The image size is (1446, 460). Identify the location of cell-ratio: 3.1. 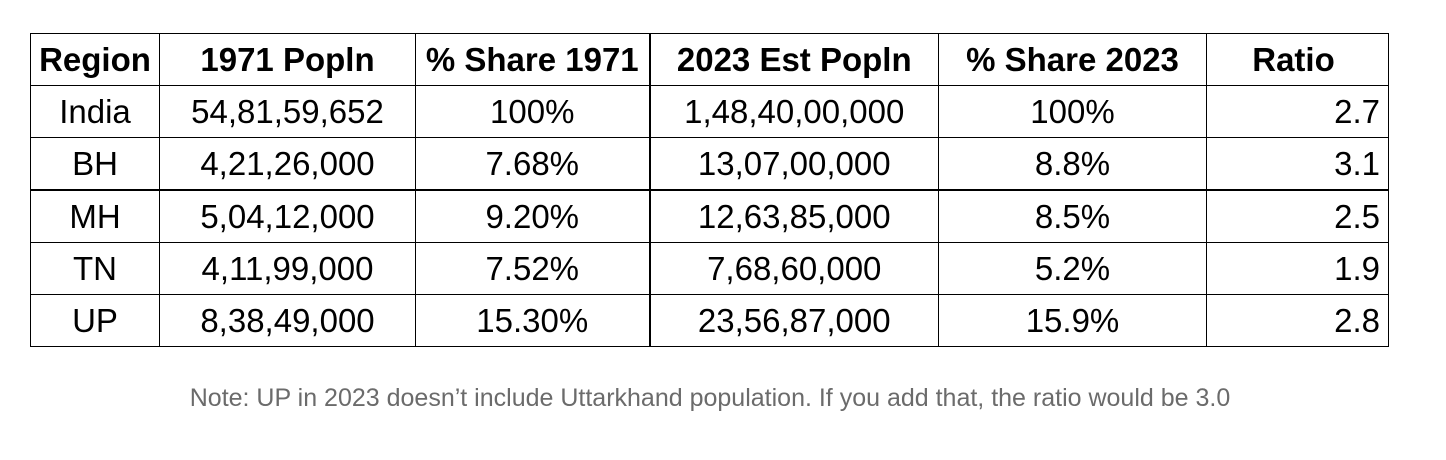
(1297, 164).